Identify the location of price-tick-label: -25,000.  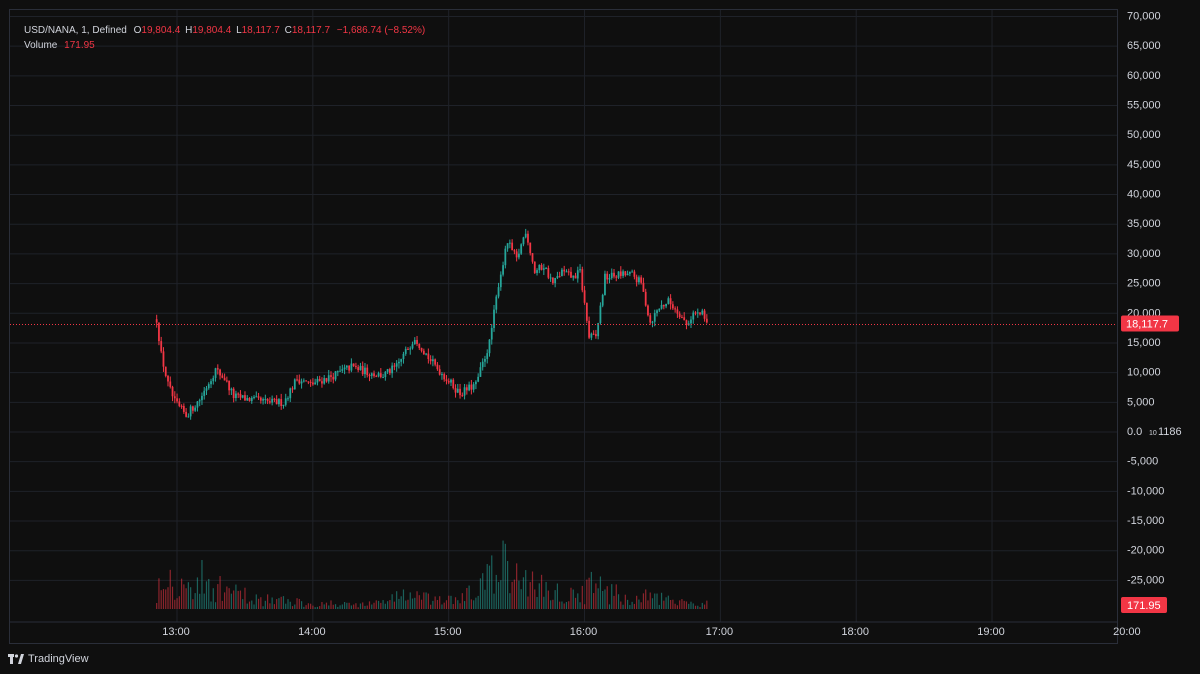
(1145, 580).